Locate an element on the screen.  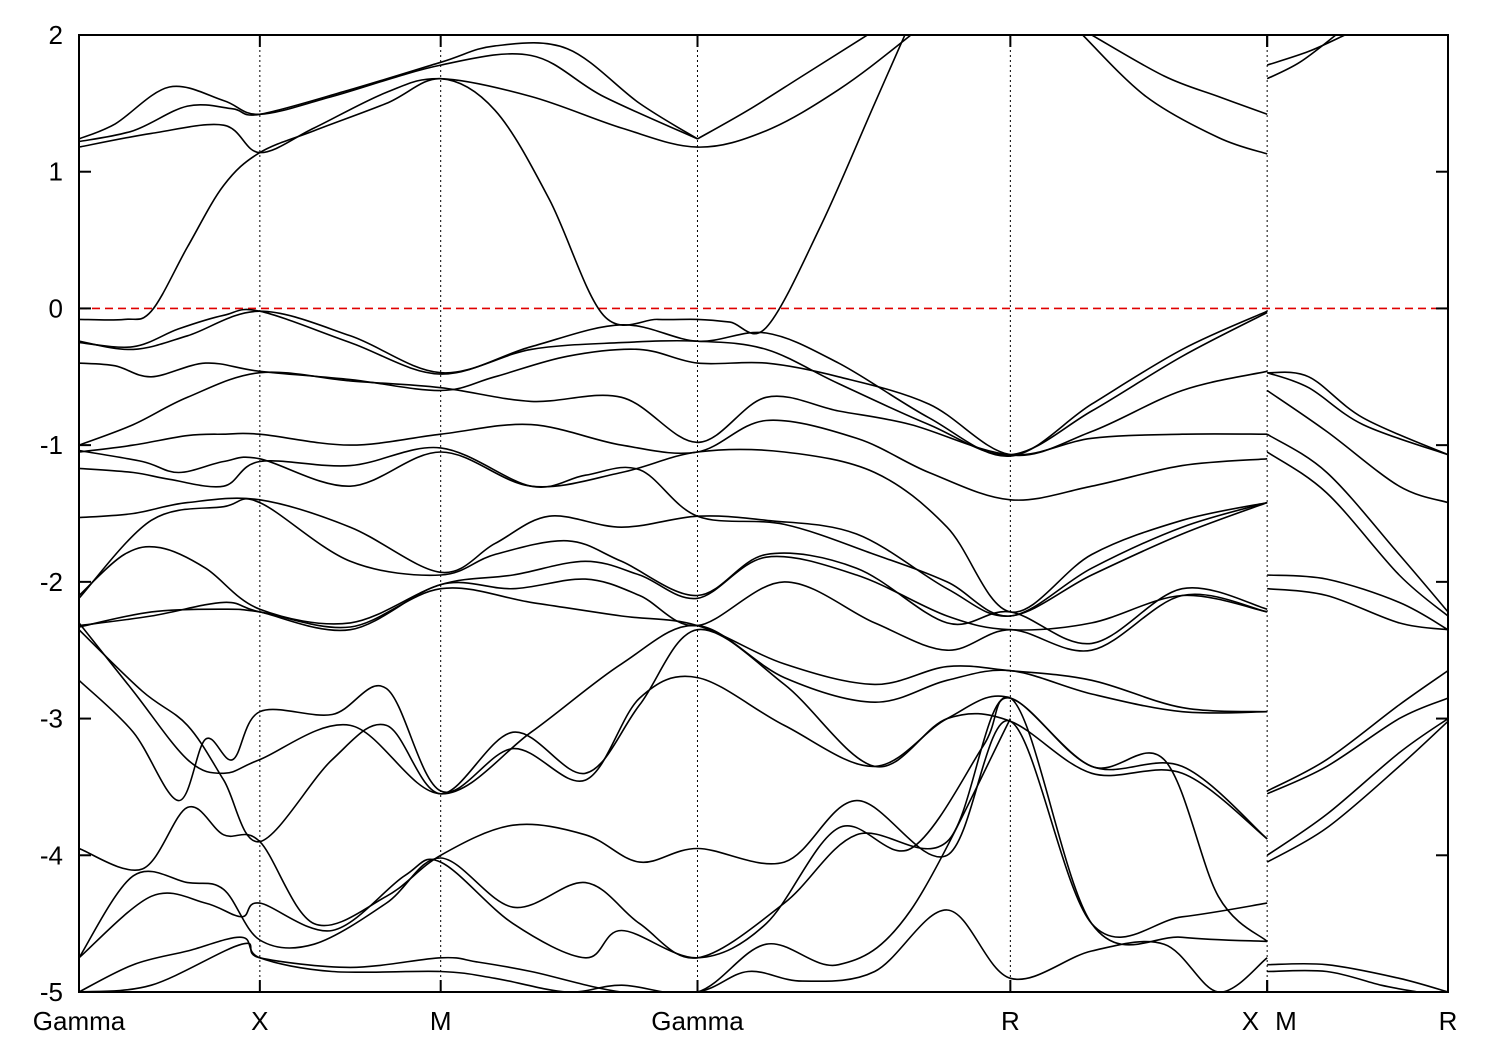
y-tick-label: -1 is located at coordinates (51, 445).